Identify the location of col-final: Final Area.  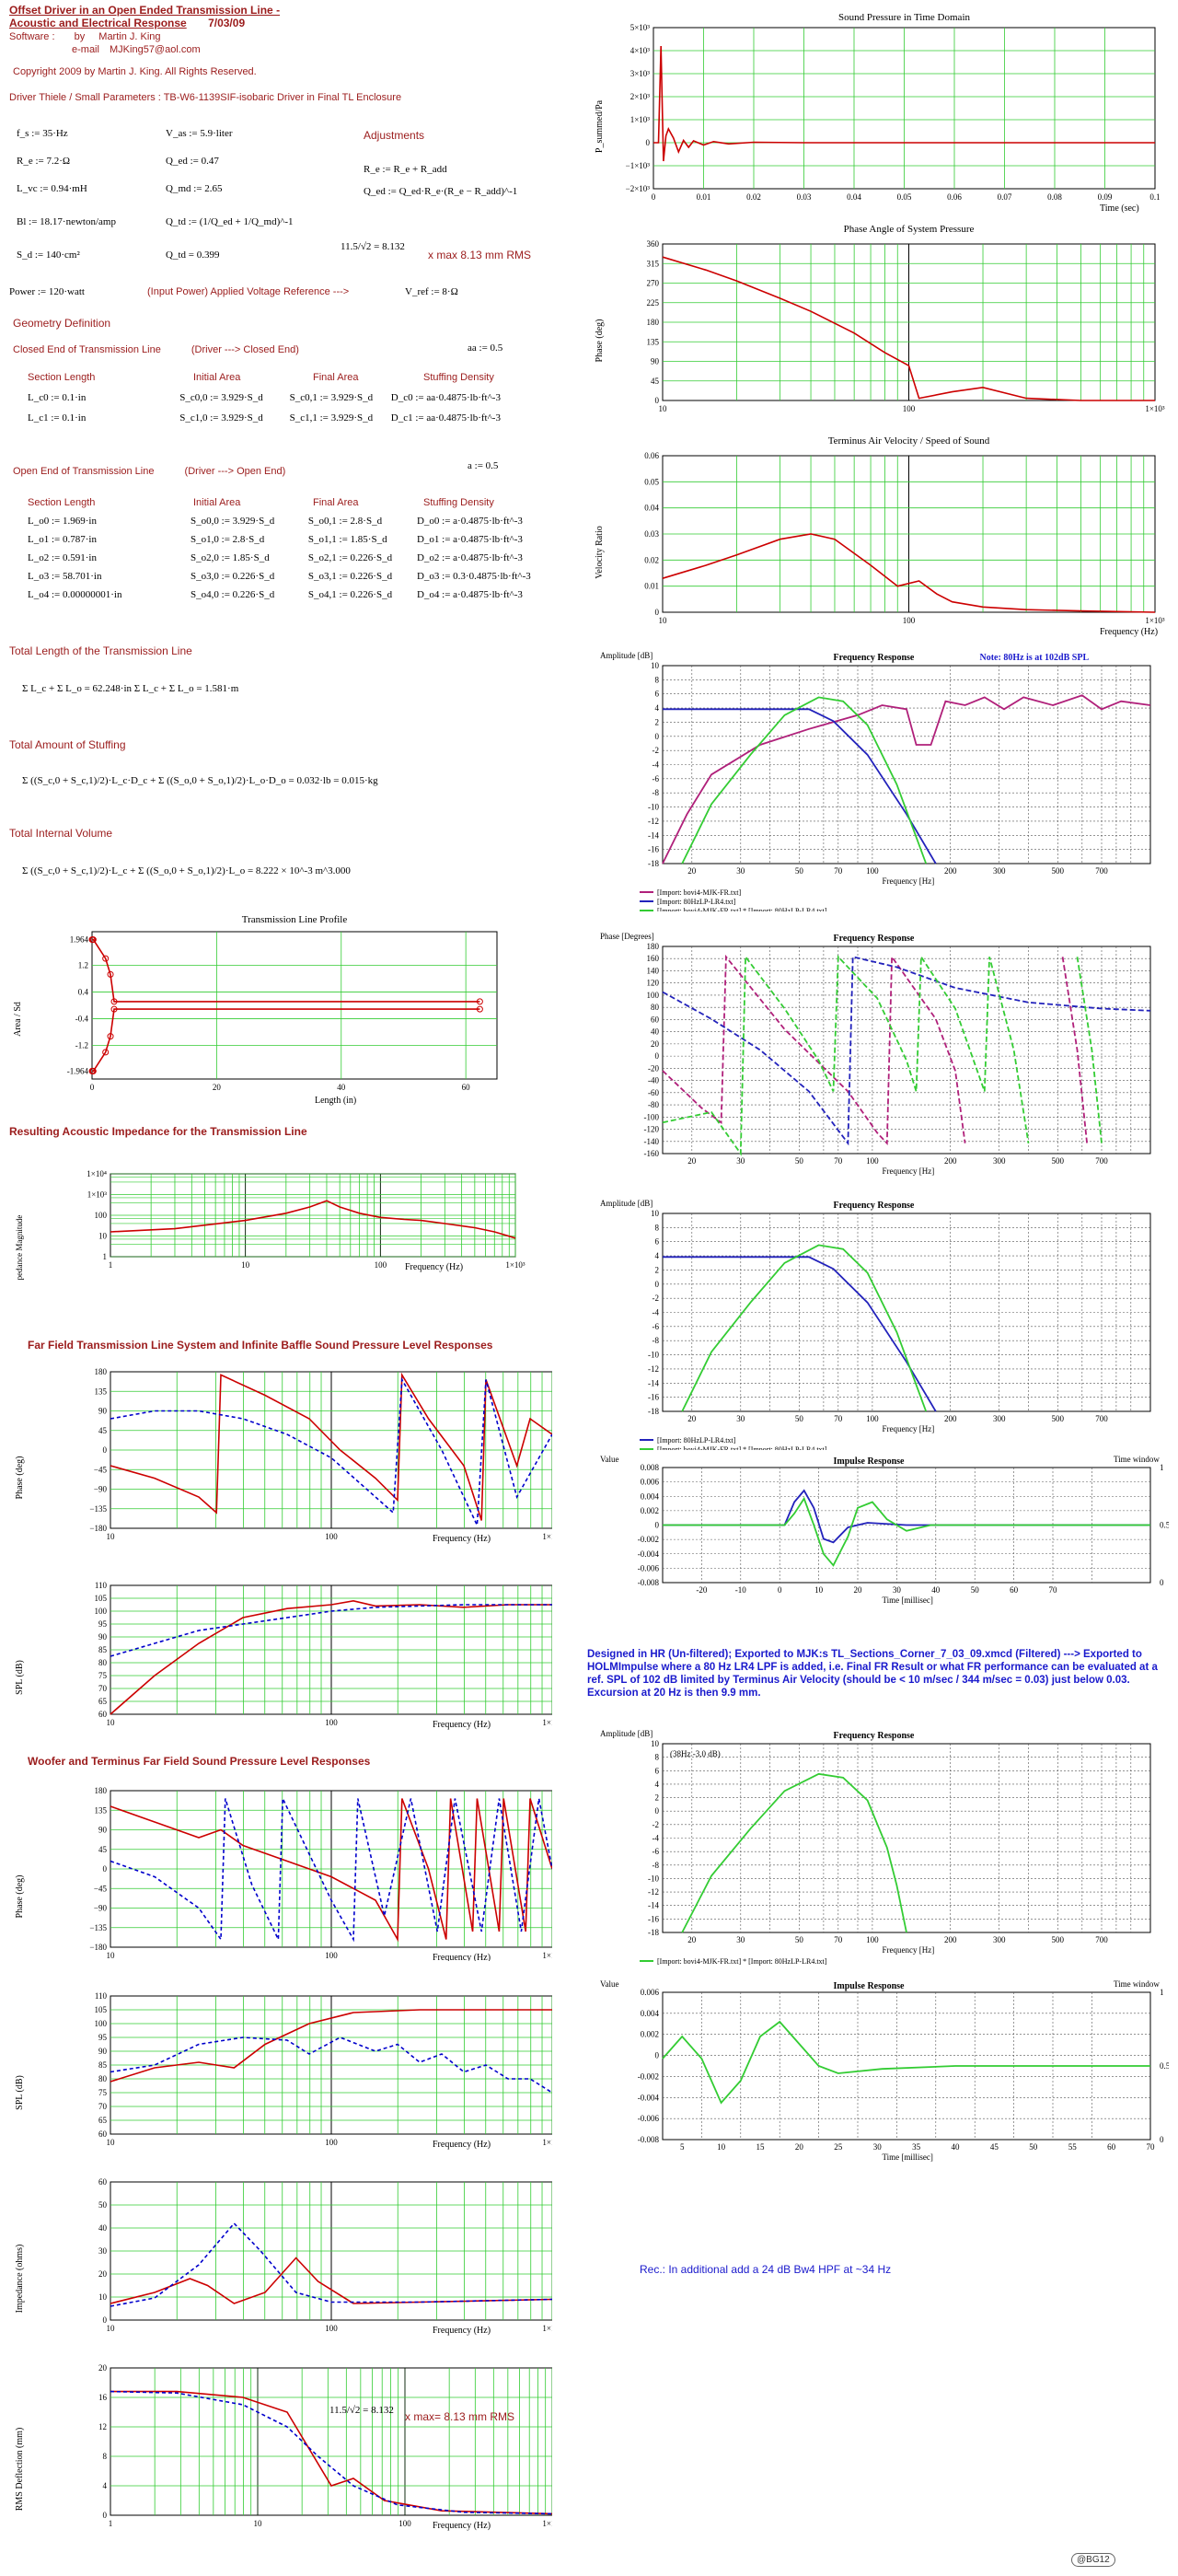
(336, 502).